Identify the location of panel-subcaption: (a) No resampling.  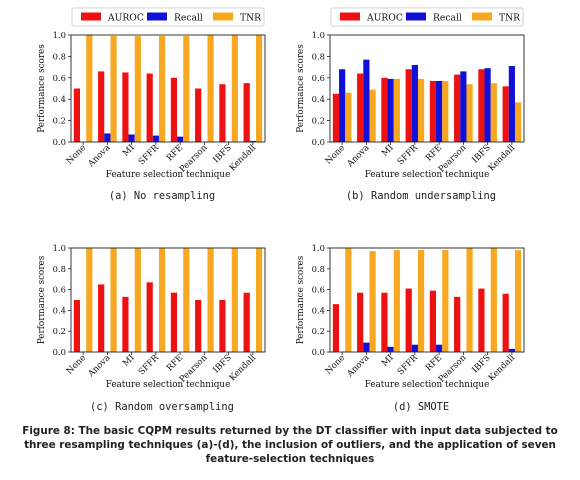
(162, 196).